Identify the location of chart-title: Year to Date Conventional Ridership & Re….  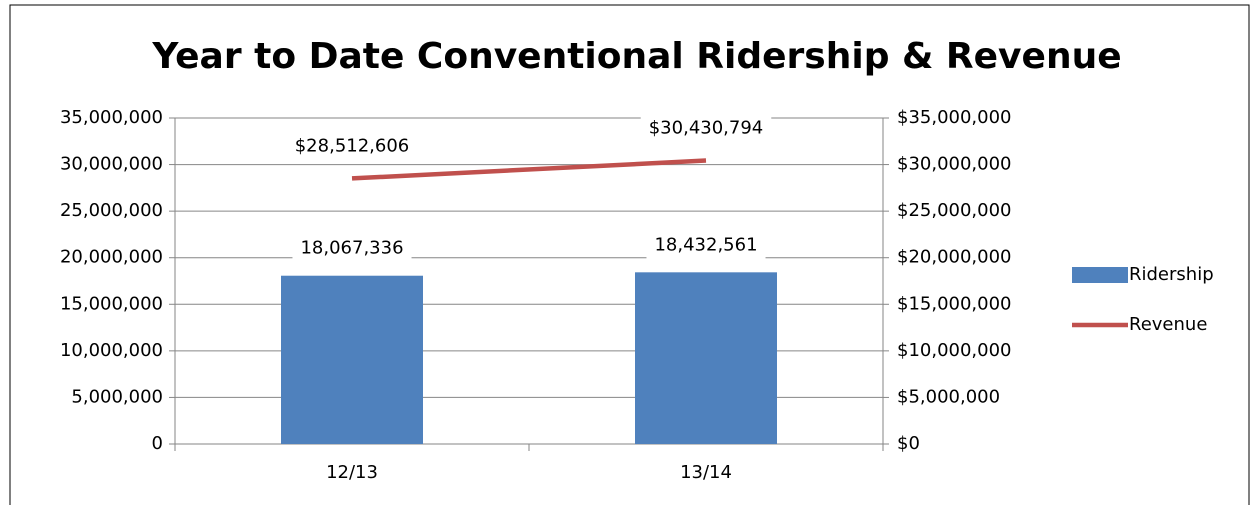
(636, 56).